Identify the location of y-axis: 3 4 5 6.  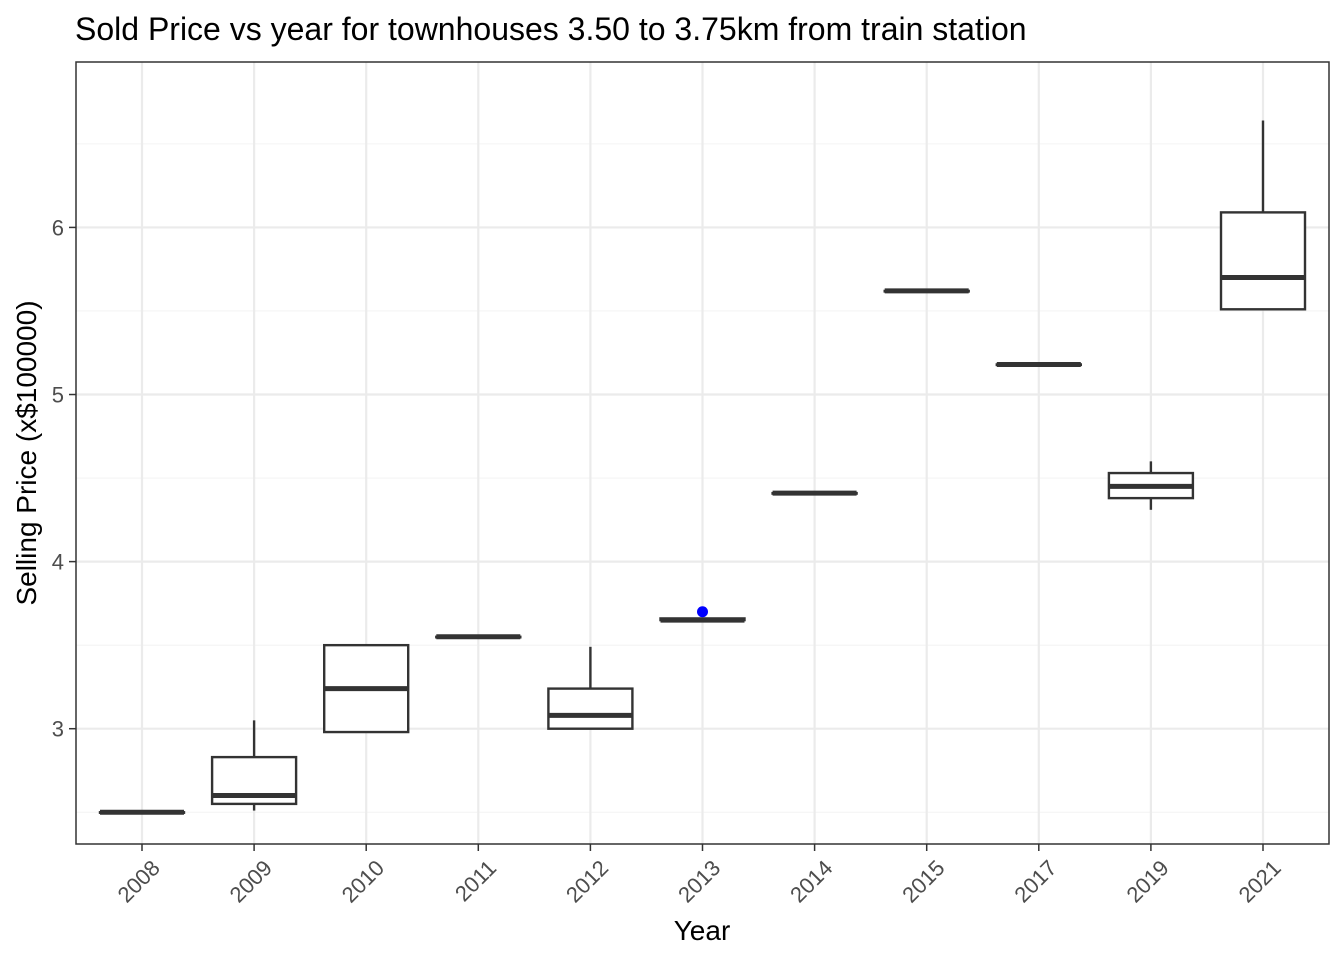
(64, 478).